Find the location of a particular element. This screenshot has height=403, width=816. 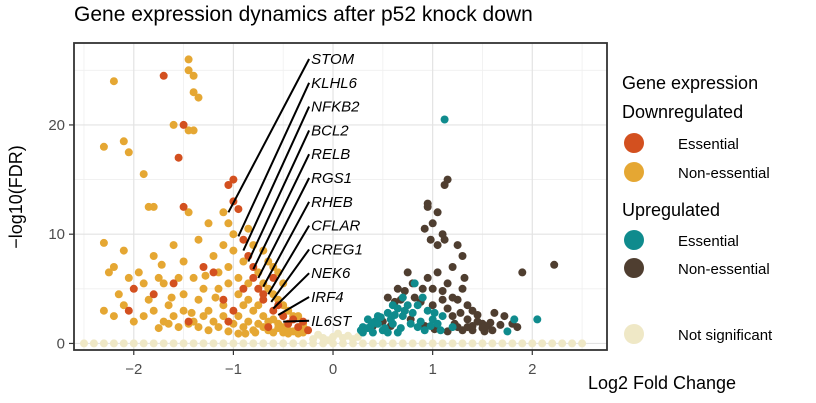

x-tick-label: 2 is located at coordinates (532, 369).